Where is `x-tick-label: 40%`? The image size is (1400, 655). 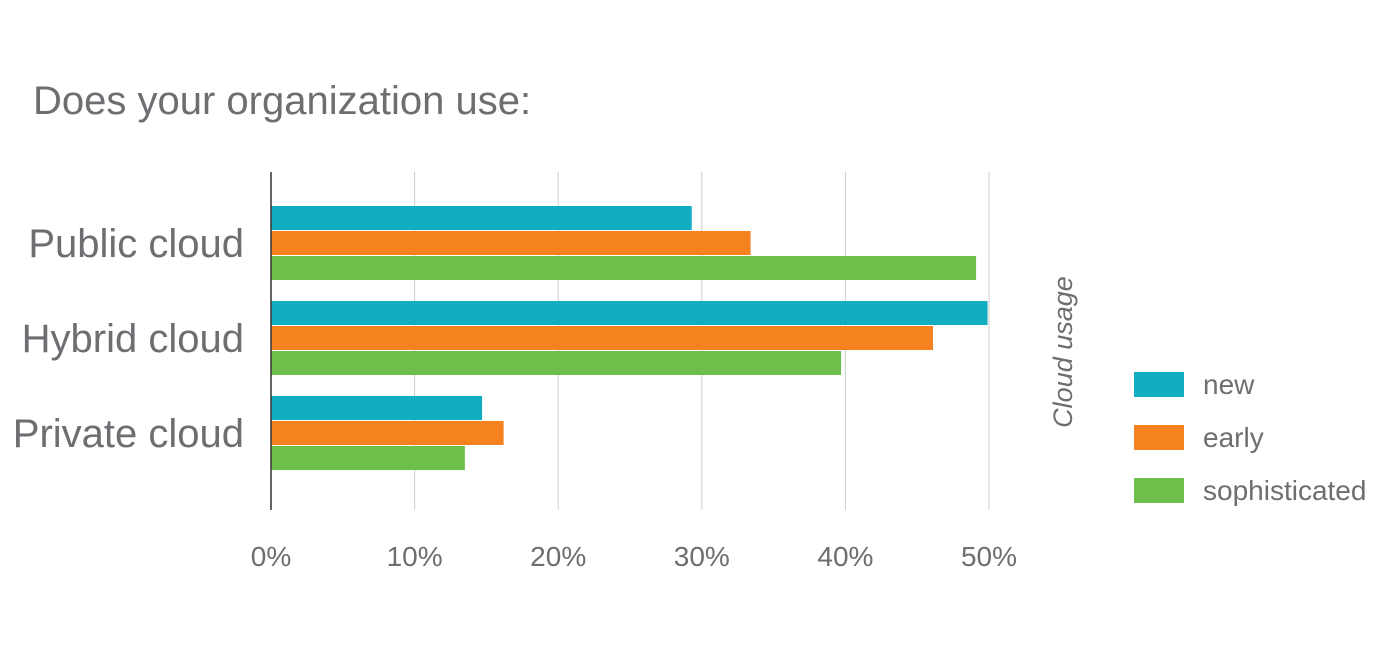
x-tick-label: 40% is located at coordinates (845, 556).